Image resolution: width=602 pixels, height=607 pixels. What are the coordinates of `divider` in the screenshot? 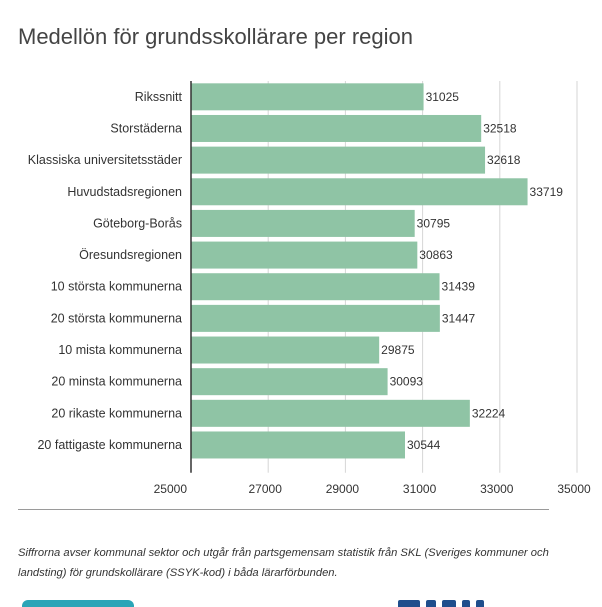 It's located at (283, 509).